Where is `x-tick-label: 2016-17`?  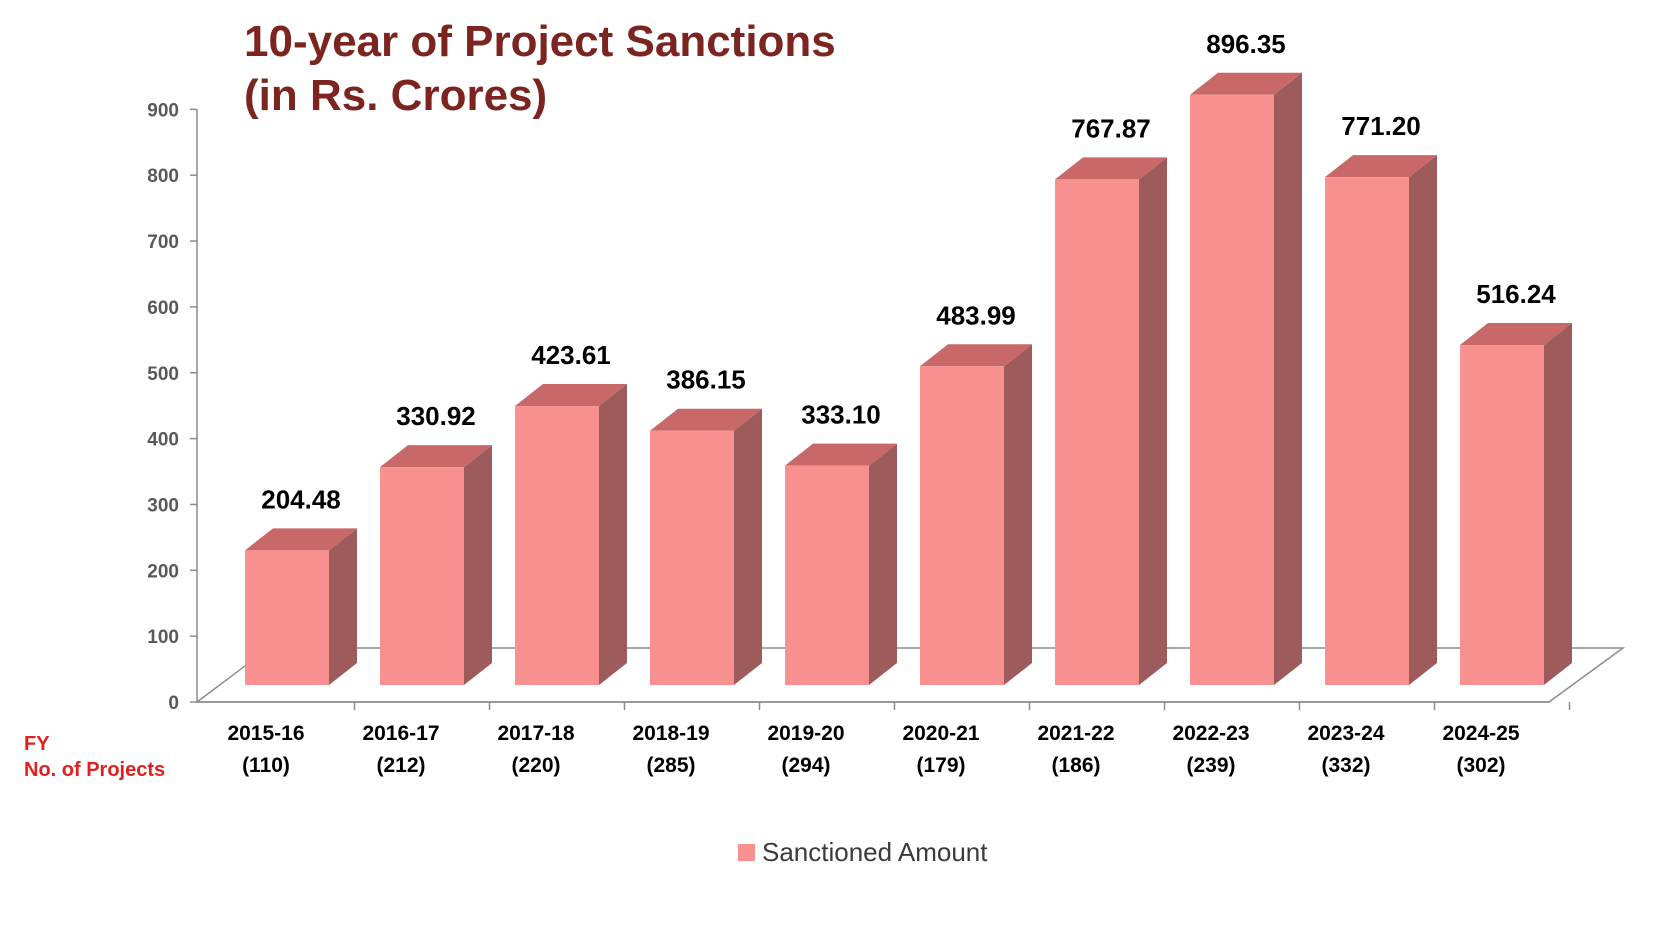
x-tick-label: 2016-17 is located at coordinates (400, 733).